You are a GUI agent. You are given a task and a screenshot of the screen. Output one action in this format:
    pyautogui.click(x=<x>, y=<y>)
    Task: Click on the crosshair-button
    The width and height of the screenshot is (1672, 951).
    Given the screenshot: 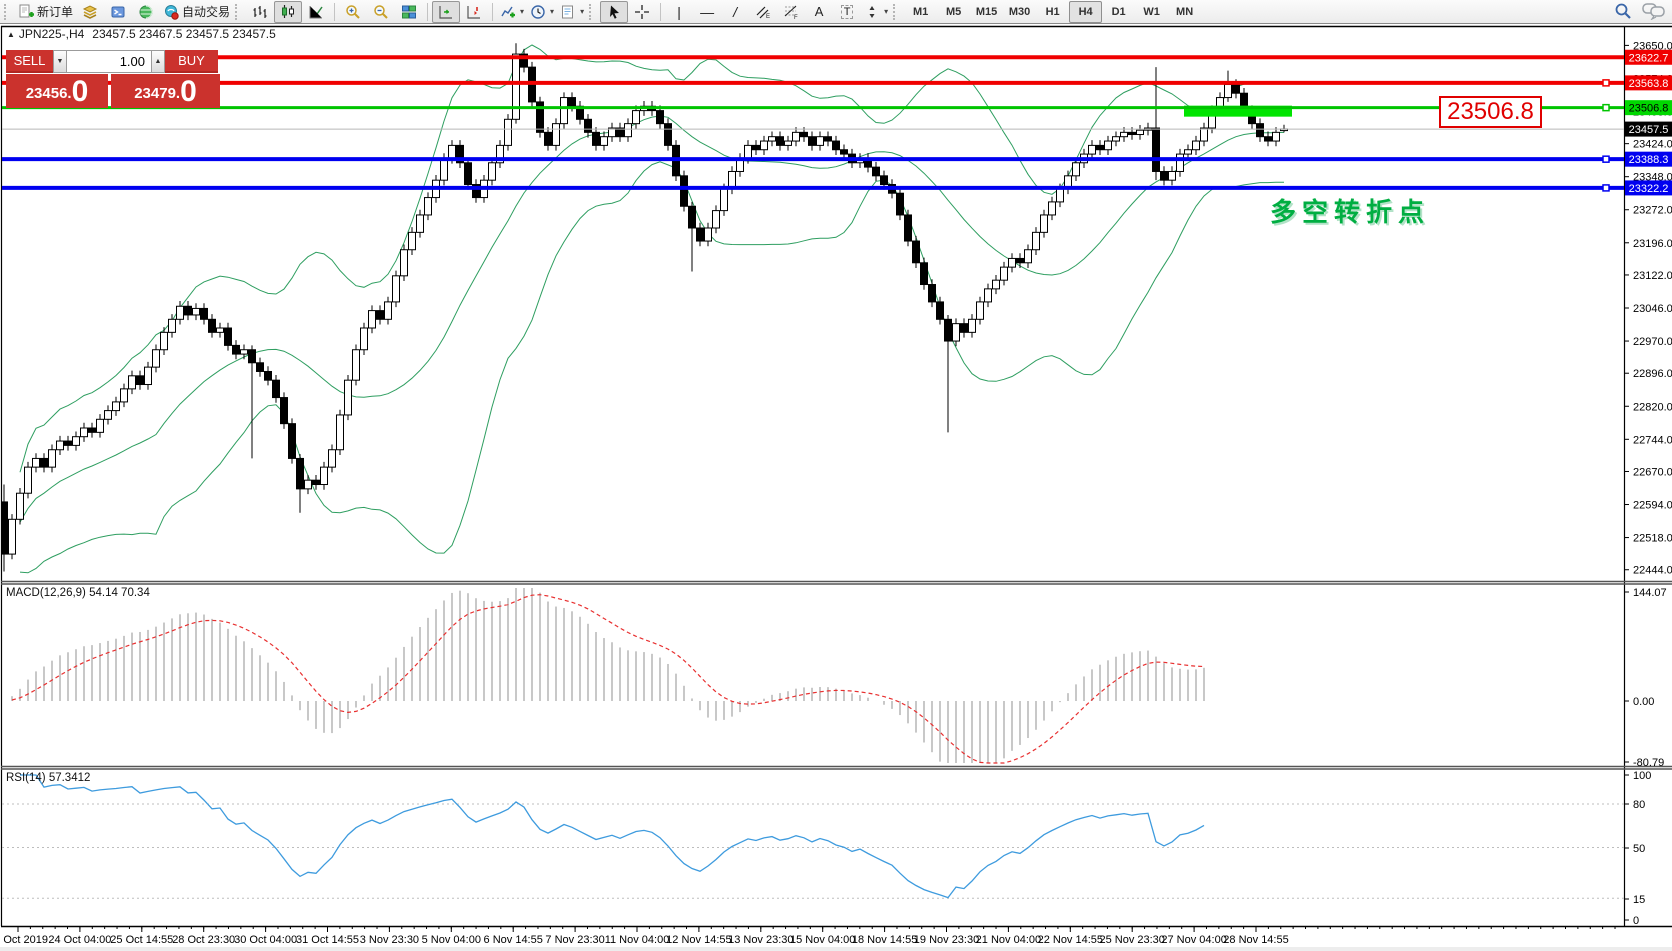 What is the action you would take?
    pyautogui.click(x=642, y=12)
    